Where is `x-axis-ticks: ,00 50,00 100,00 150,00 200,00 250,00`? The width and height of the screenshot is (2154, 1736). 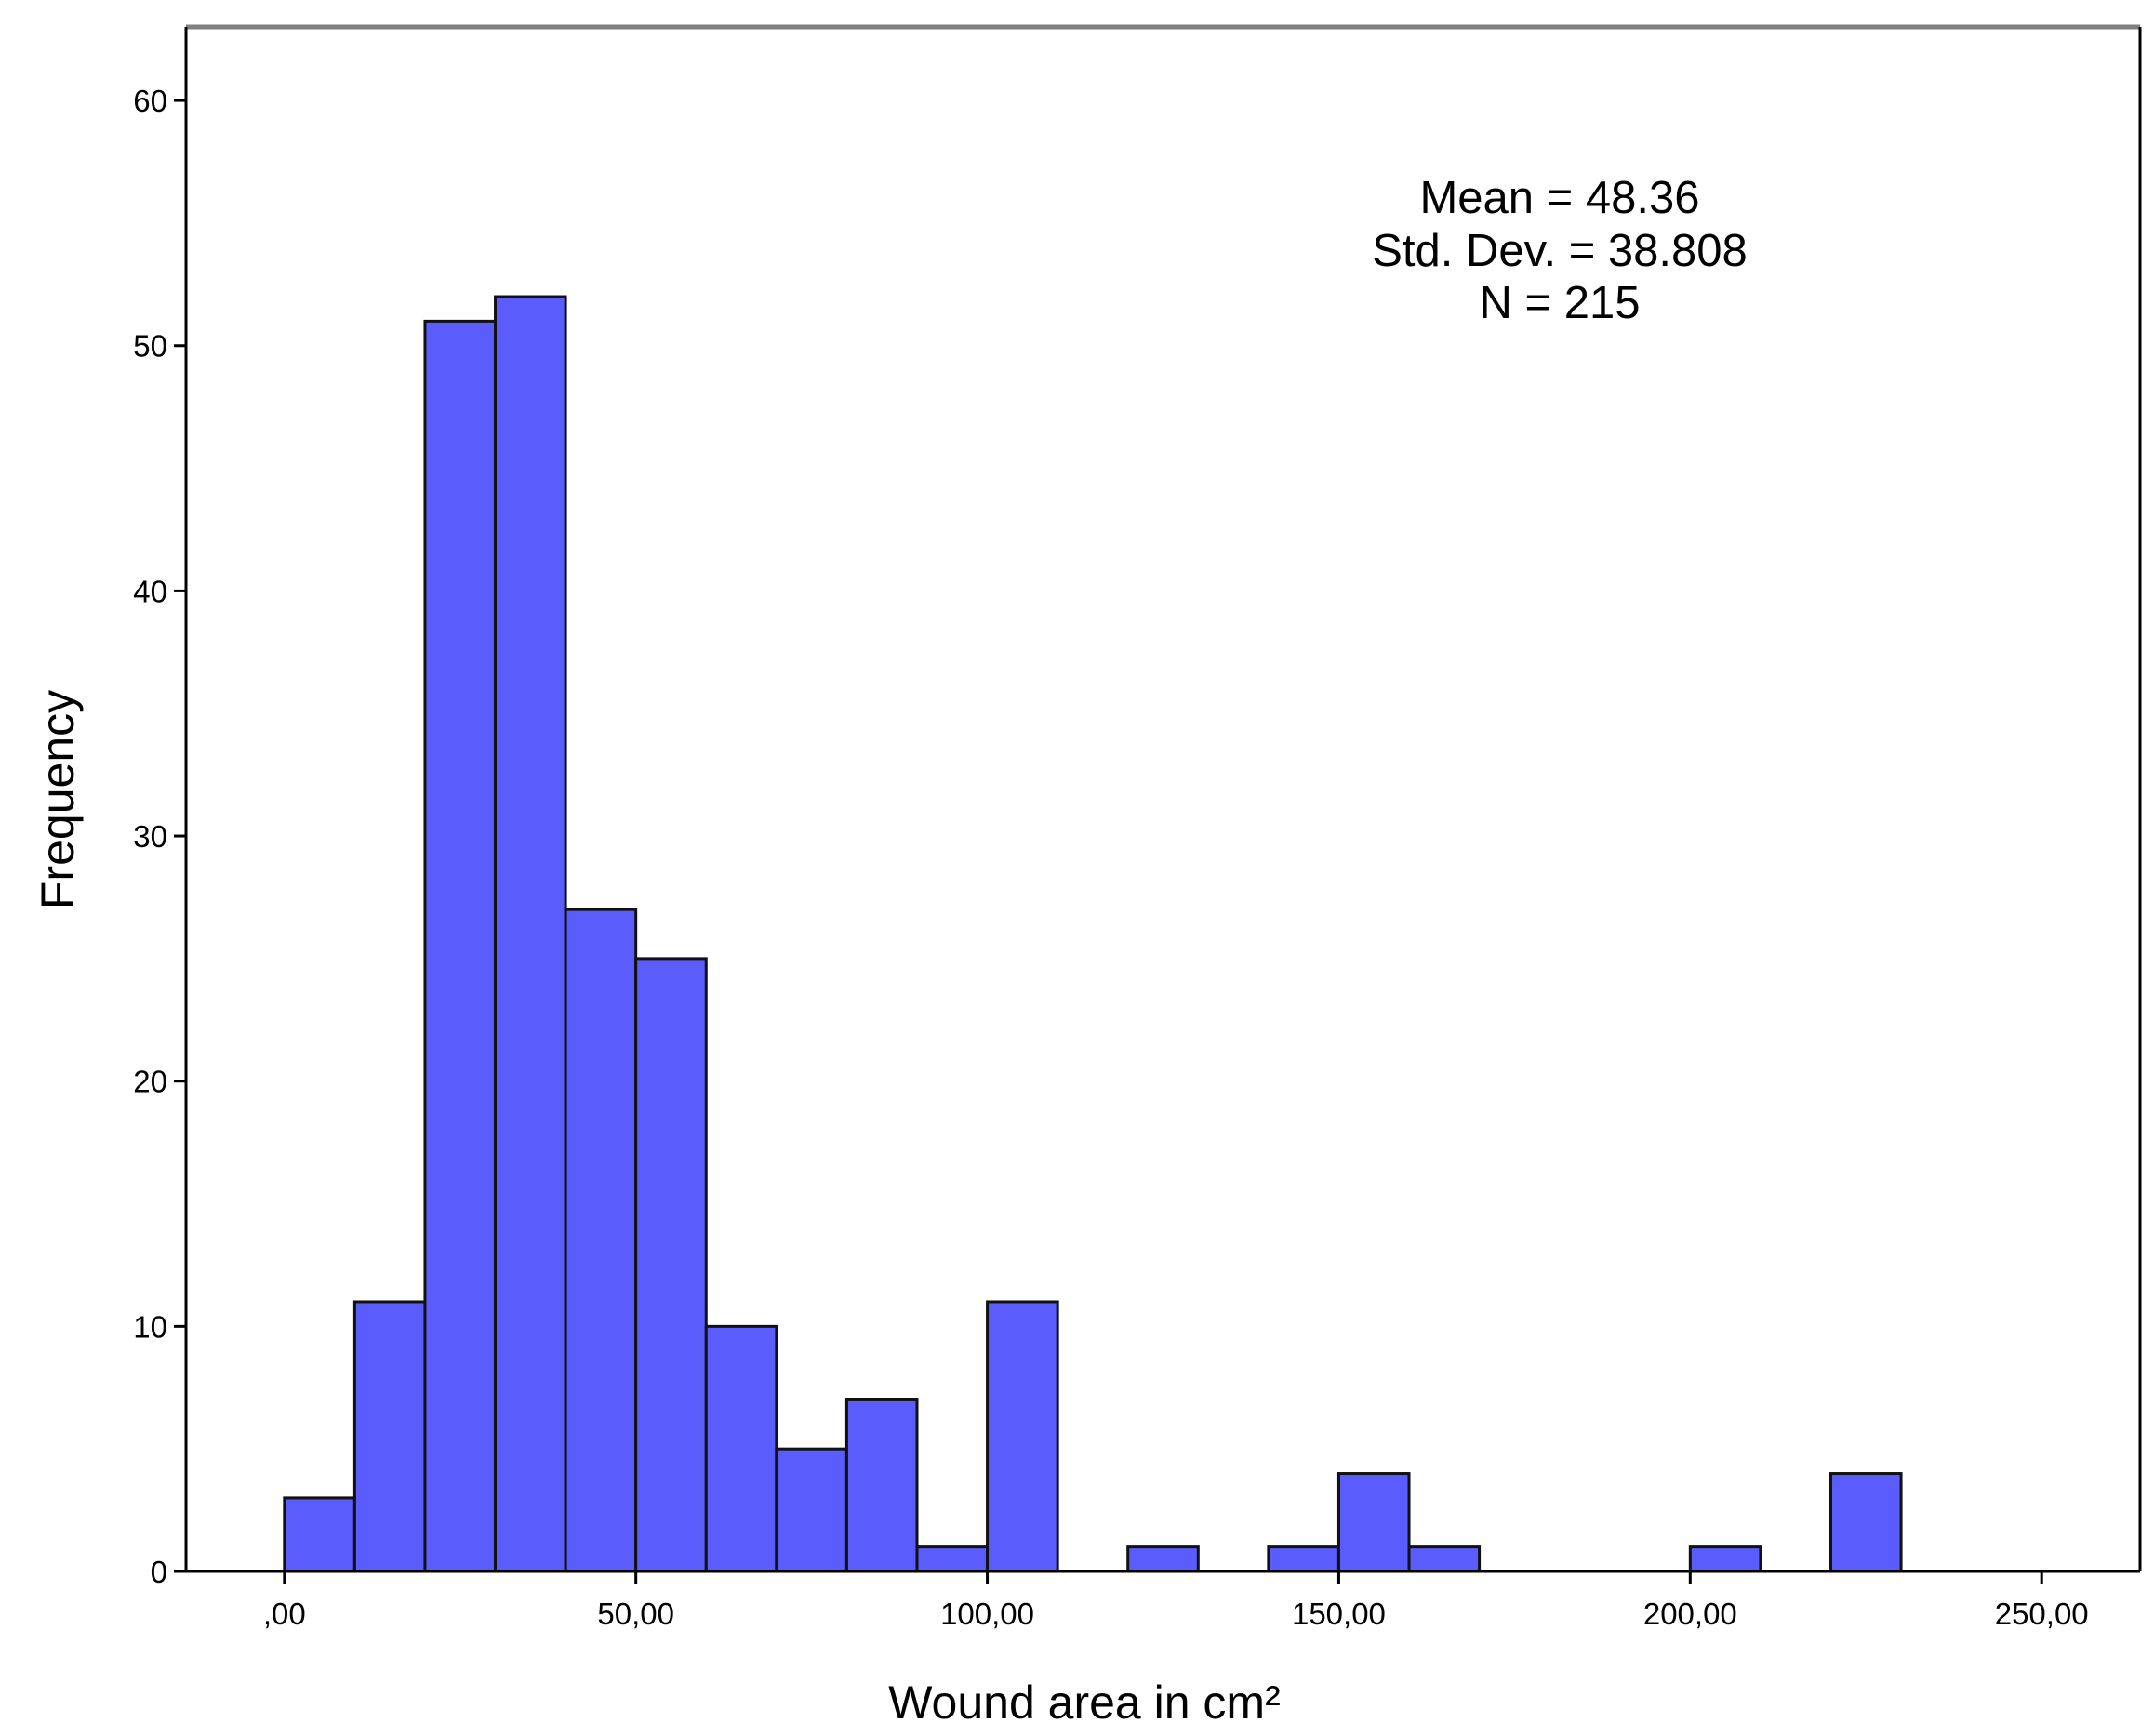 x-axis-ticks: ,00 50,00 100,00 150,00 200,00 250,00 is located at coordinates (1176, 1601).